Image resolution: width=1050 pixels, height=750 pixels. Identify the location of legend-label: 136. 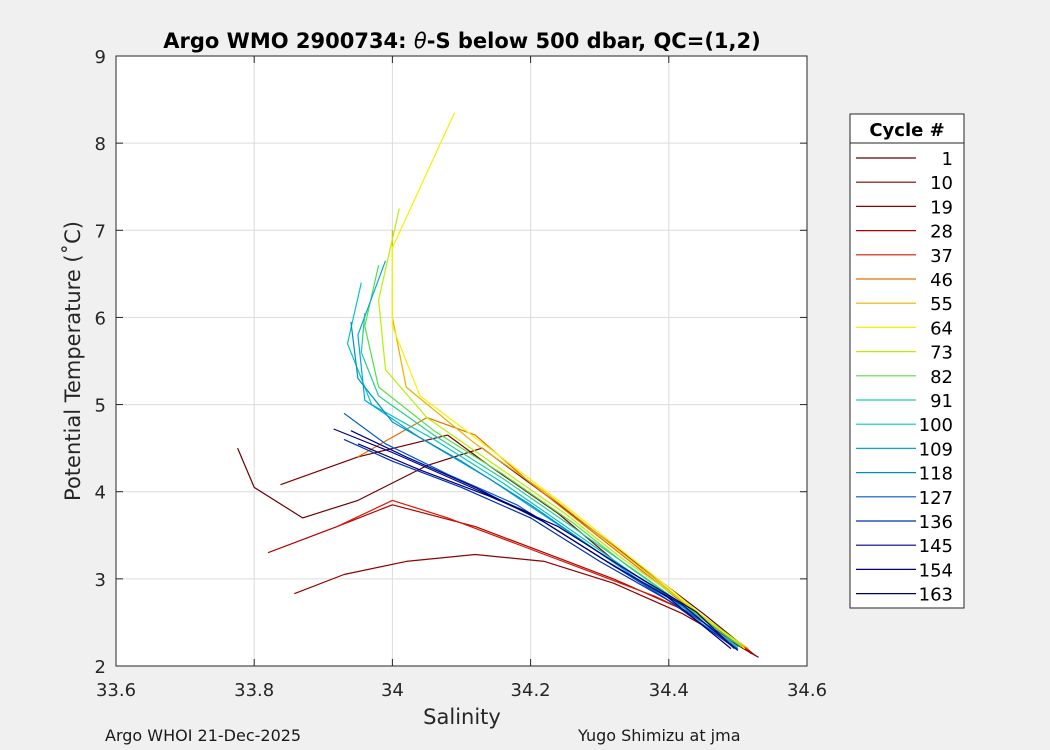
(936, 522).